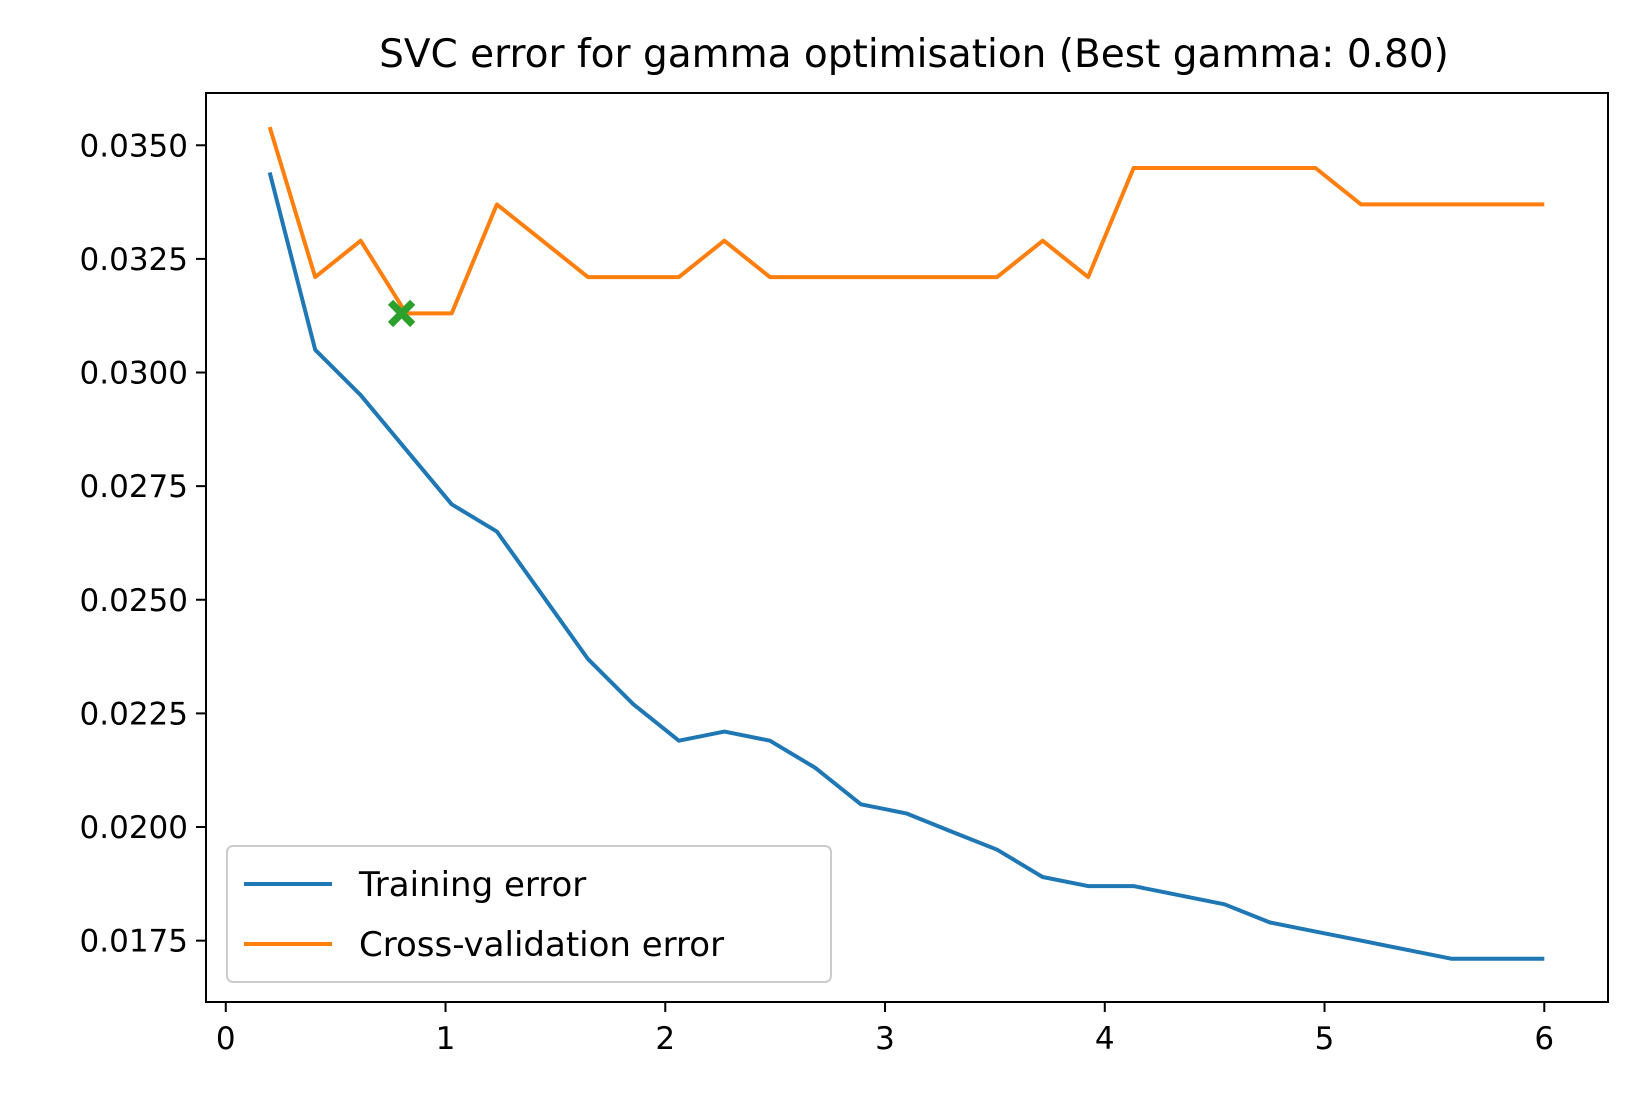 The image size is (1630, 1098). What do you see at coordinates (134, 942) in the screenshot?
I see `y-tick-label: 0.0175` at bounding box center [134, 942].